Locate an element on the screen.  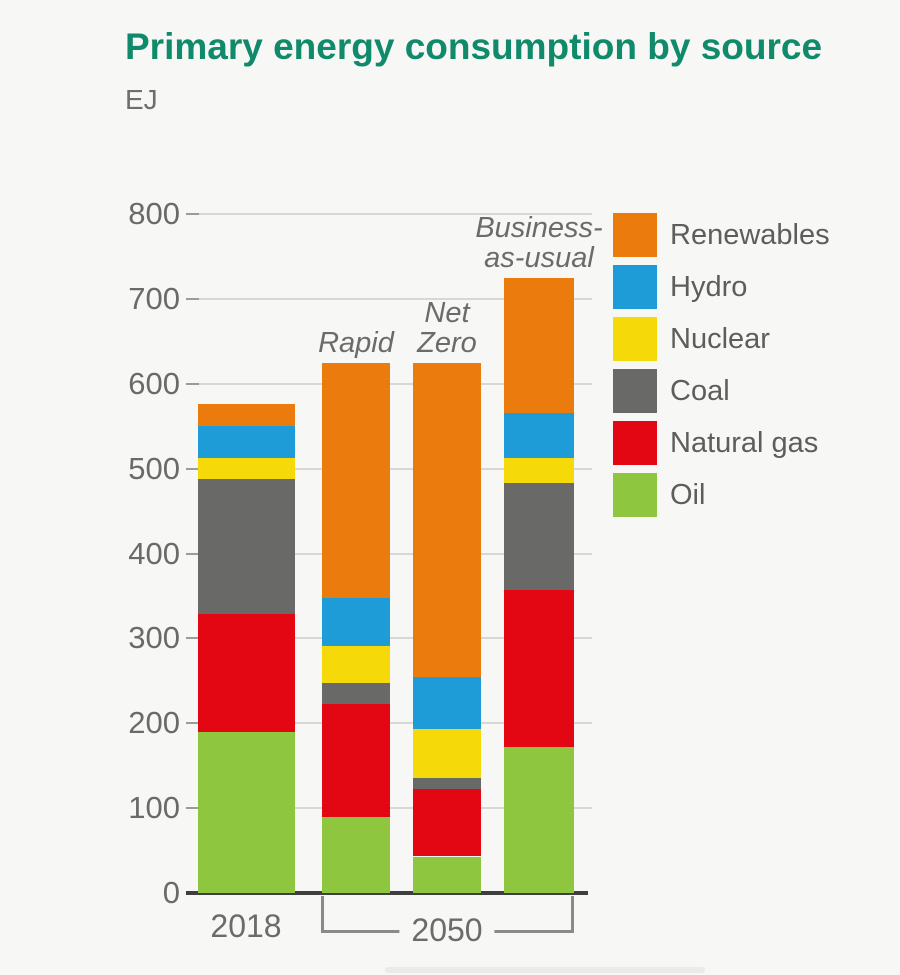
bar-net-zero-segment-oil is located at coordinates (447, 874).